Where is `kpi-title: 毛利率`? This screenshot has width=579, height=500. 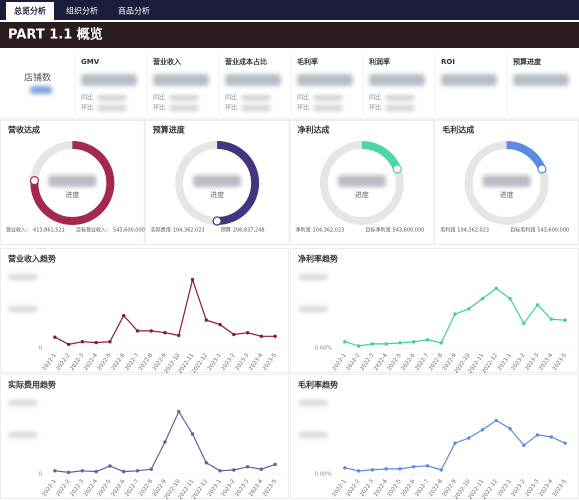
kpi-title: 毛利率 is located at coordinates (307, 61).